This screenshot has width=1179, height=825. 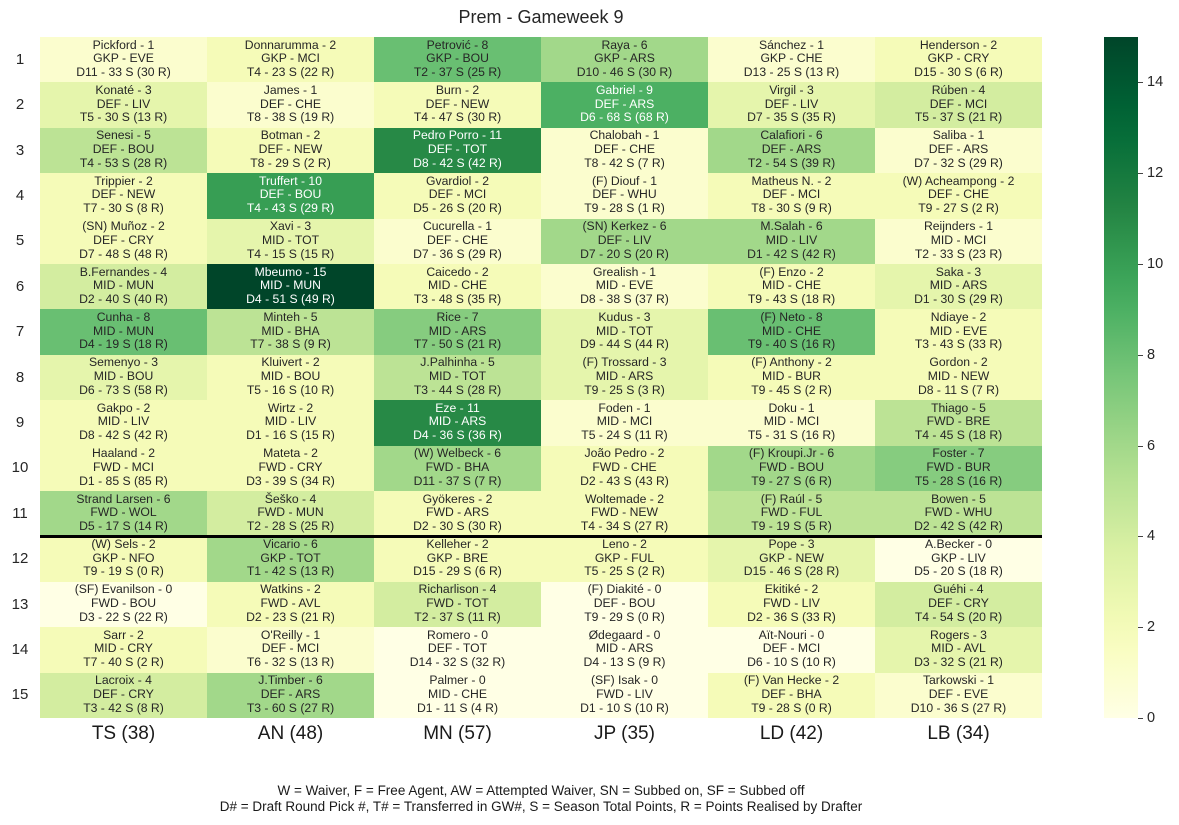 What do you see at coordinates (123, 543) in the screenshot?
I see `cell-player-points: (W) Sels - 2` at bounding box center [123, 543].